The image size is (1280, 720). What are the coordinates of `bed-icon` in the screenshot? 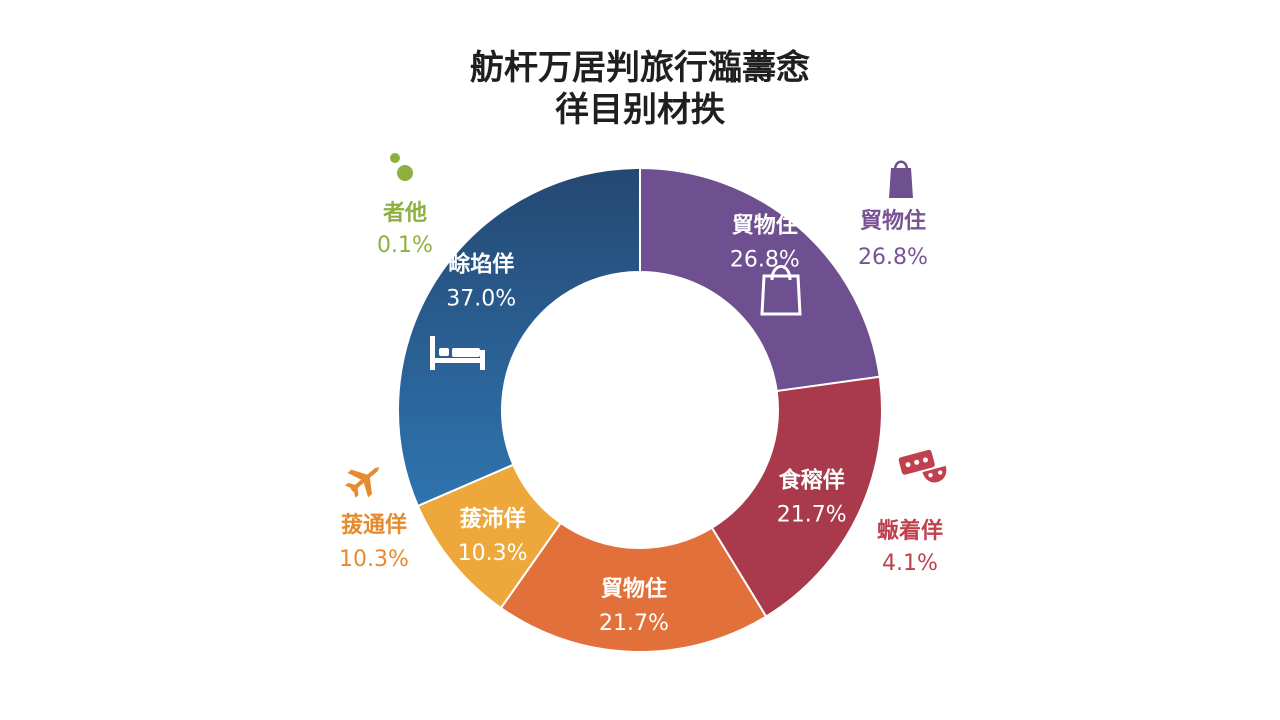 It's located at (457, 353).